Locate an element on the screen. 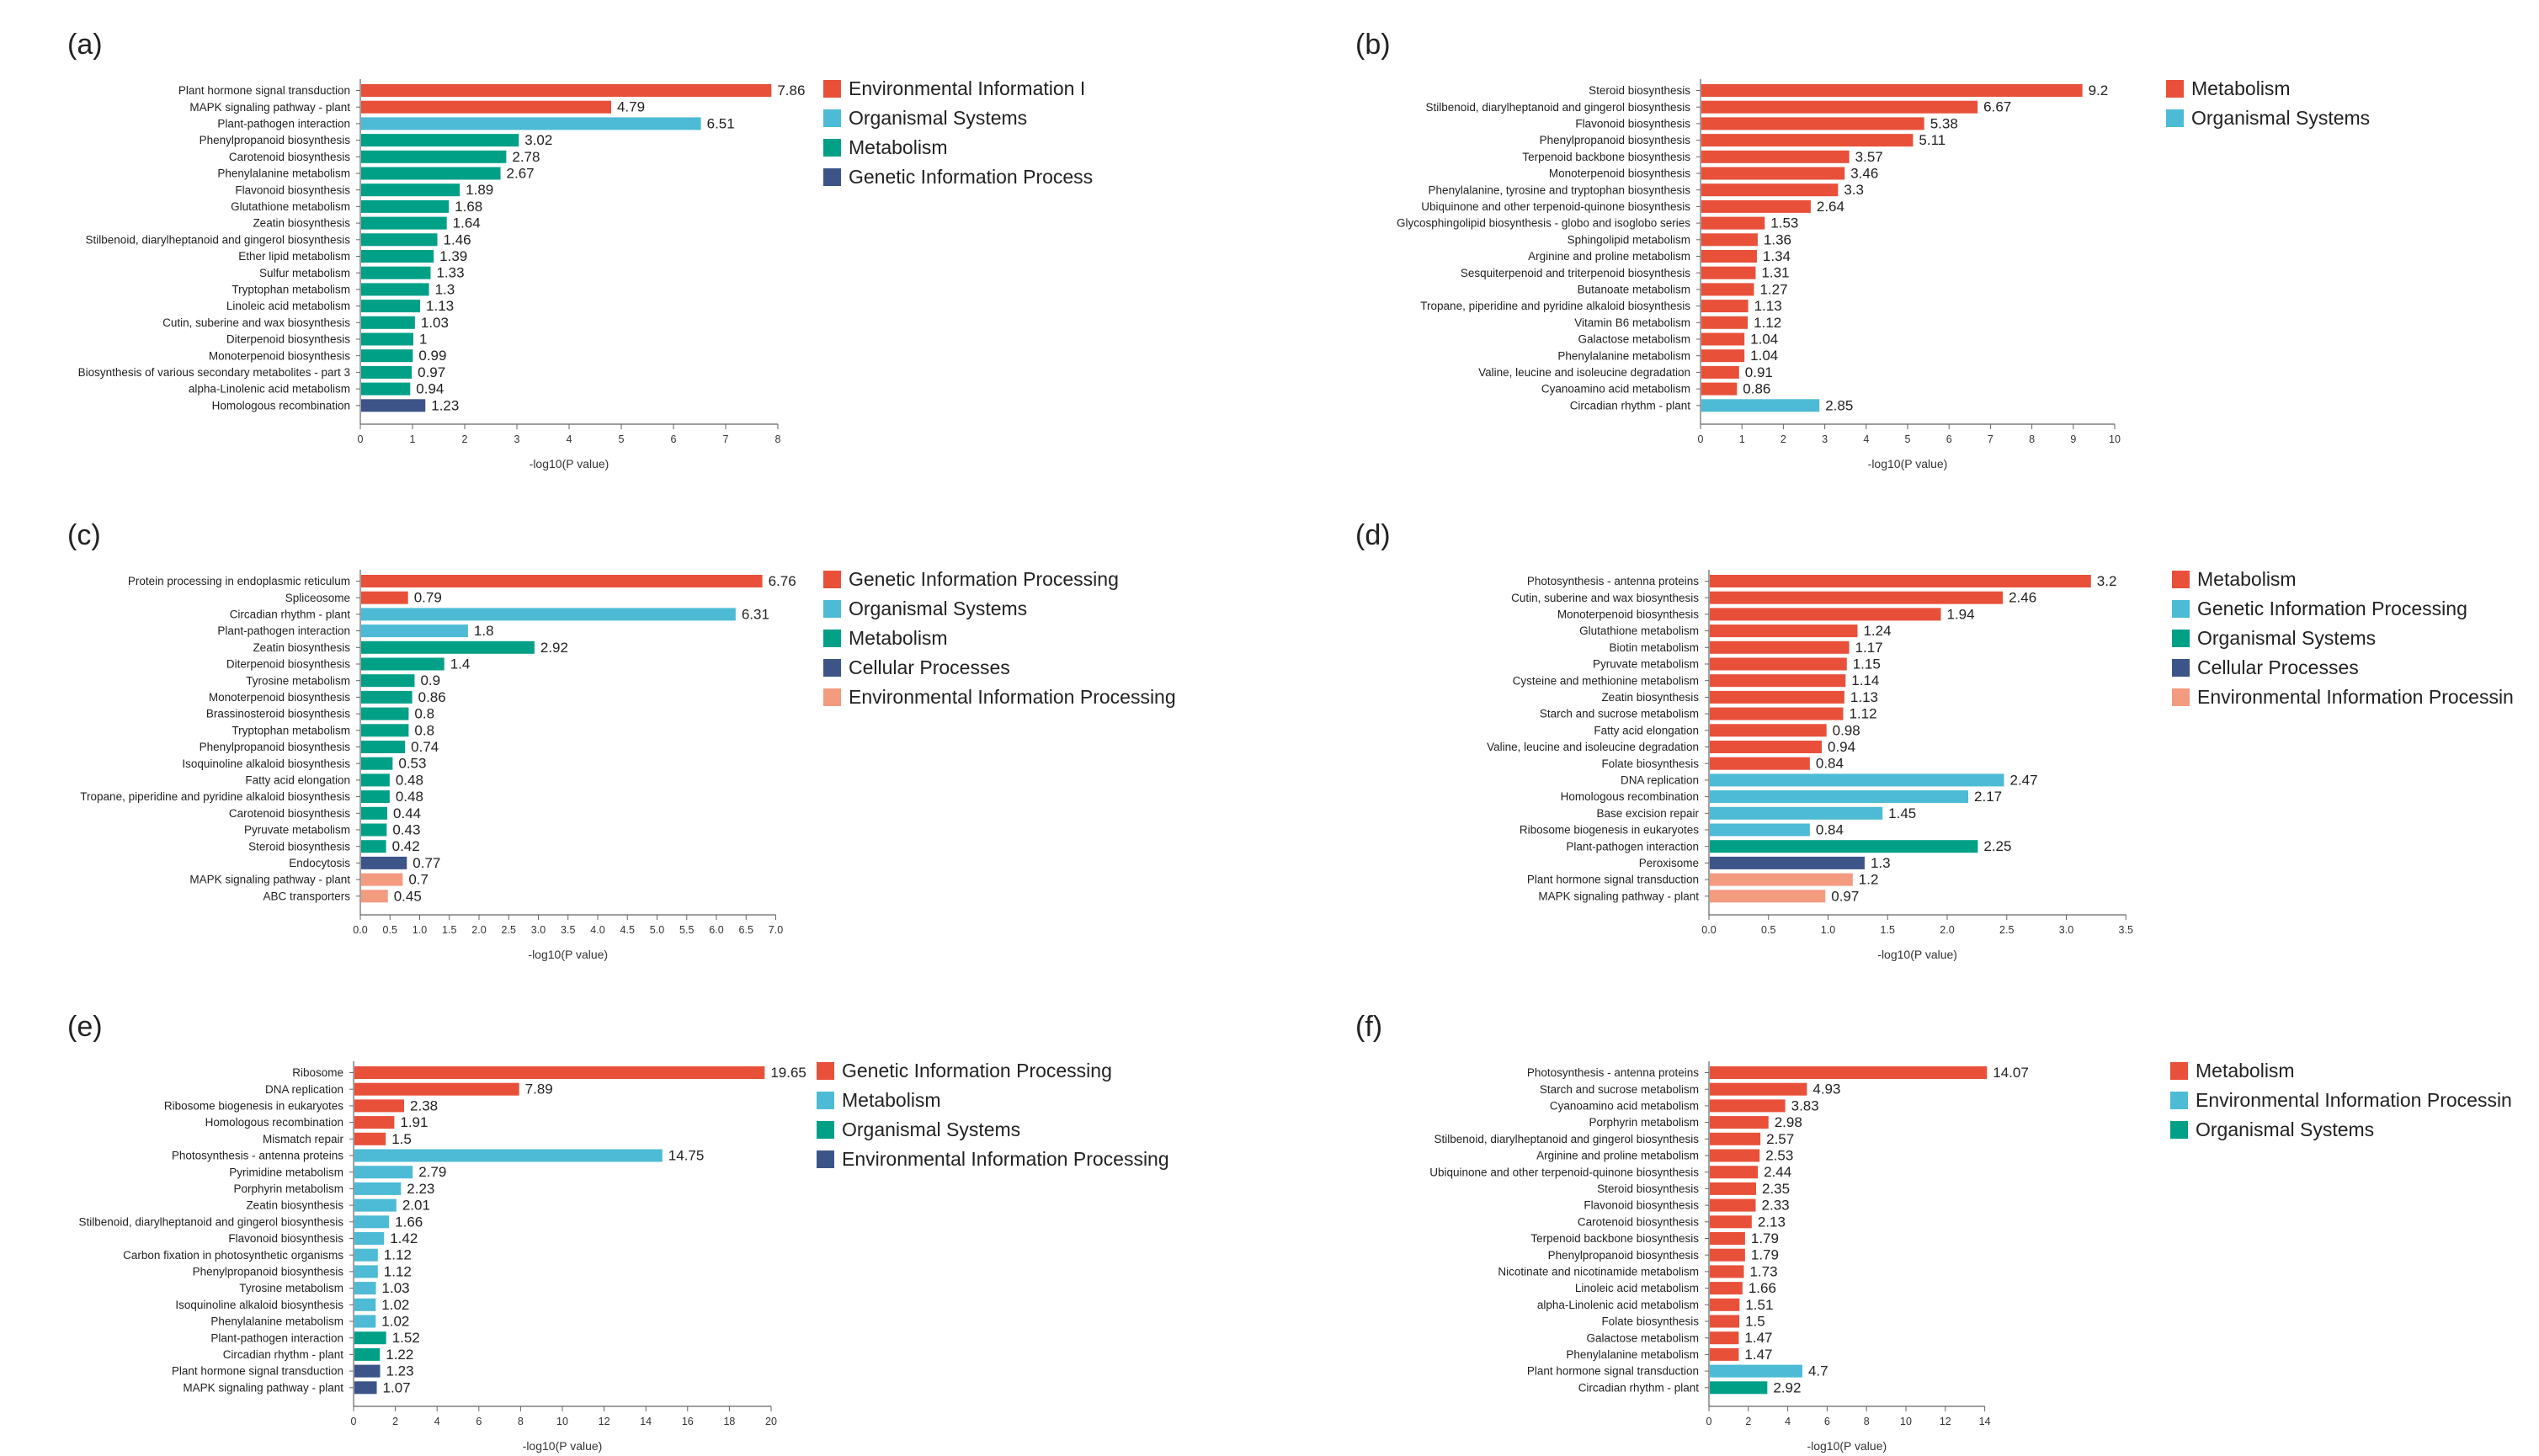  x-tick-label: 6.0 is located at coordinates (716, 930).